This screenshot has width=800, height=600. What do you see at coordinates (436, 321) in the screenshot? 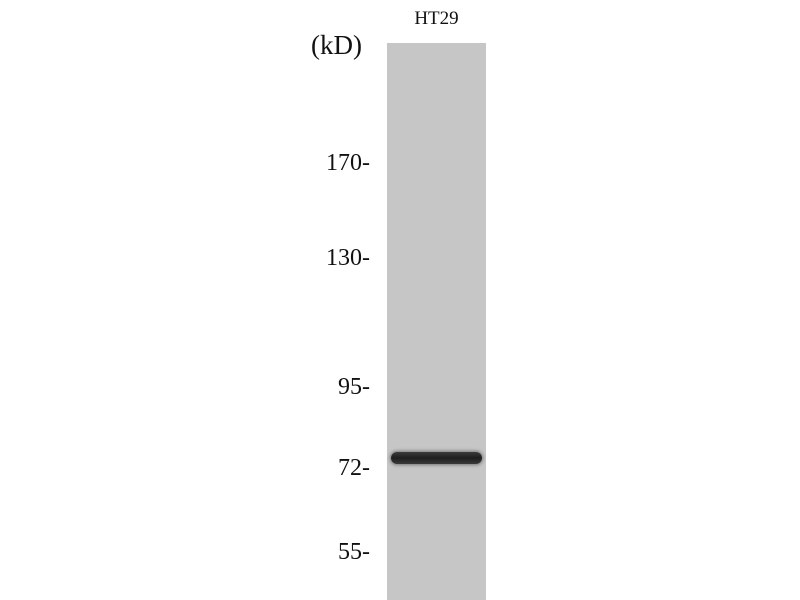
I see `blot-lane` at bounding box center [436, 321].